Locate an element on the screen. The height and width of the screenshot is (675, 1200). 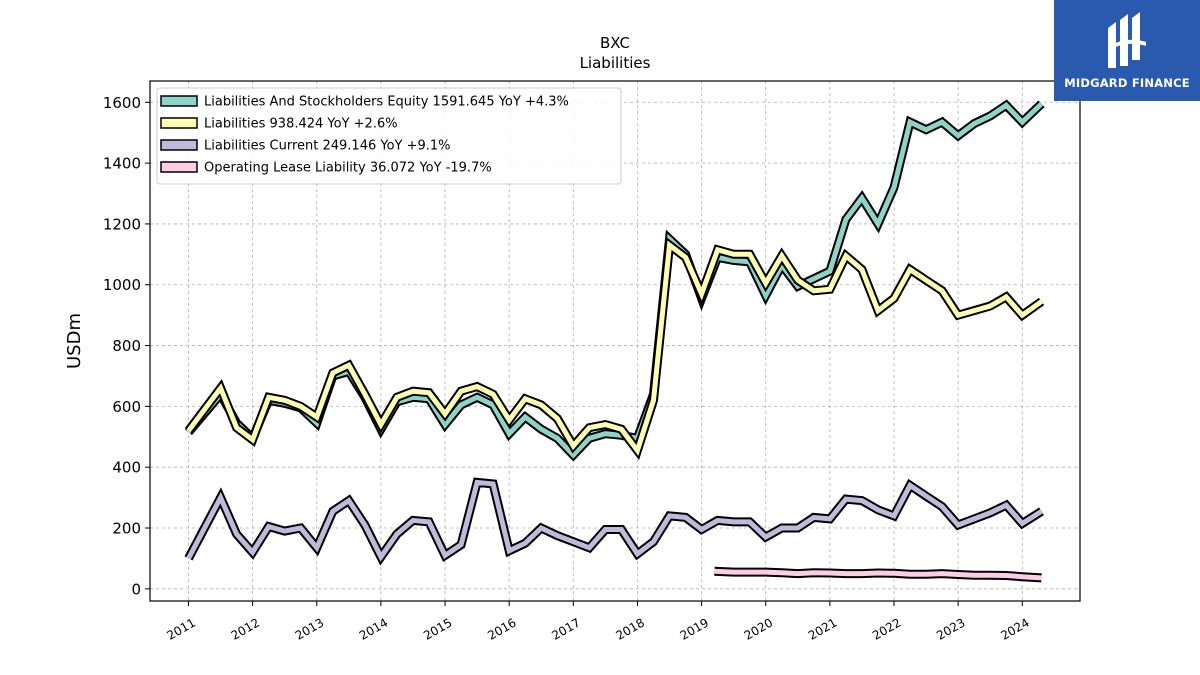
x-tick-label: 2013 is located at coordinates (309, 628).